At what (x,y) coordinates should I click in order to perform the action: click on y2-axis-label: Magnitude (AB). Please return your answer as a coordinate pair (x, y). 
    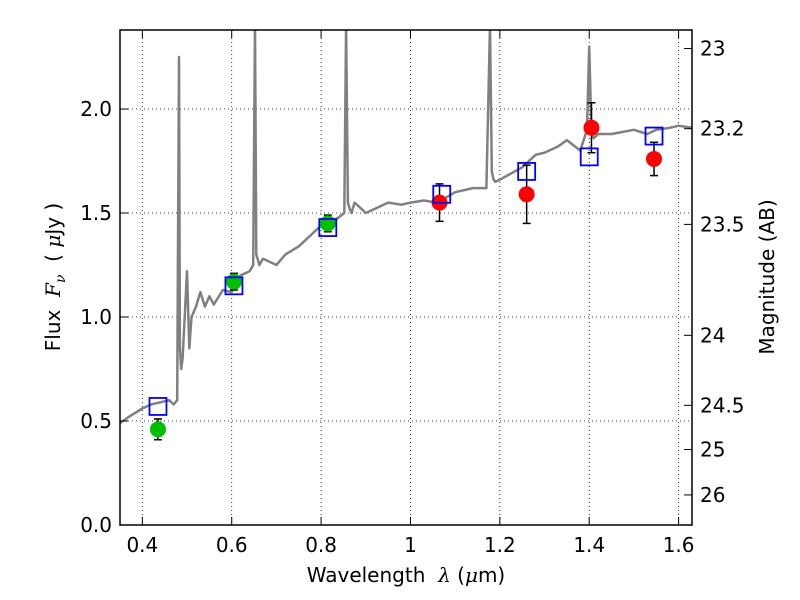
    Looking at the image, I should click on (767, 276).